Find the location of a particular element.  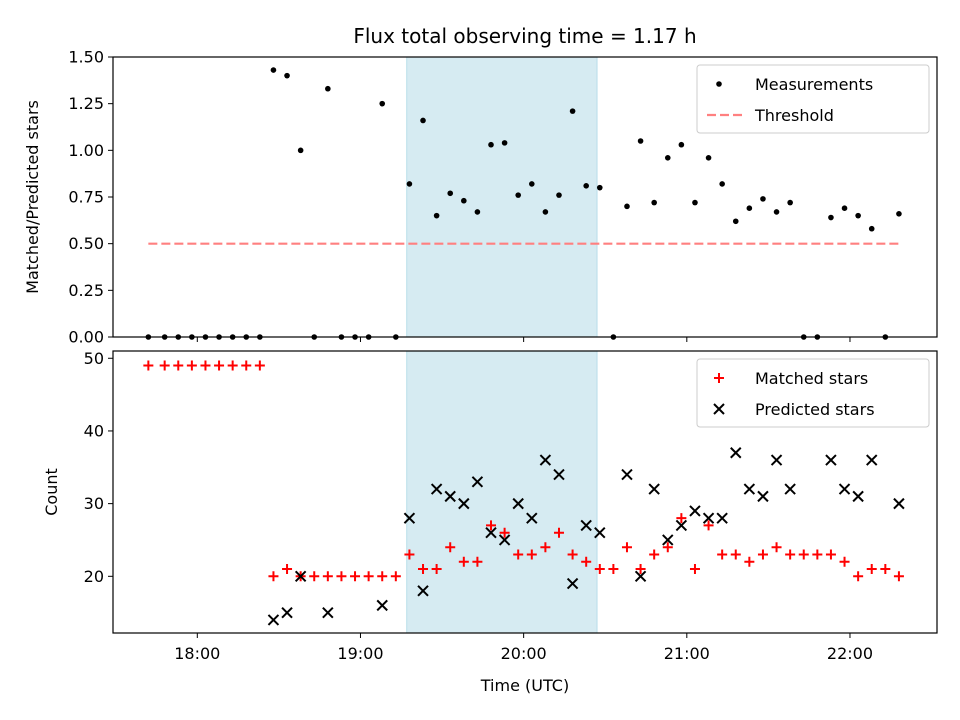

y-axis-label: Count is located at coordinates (51, 492).